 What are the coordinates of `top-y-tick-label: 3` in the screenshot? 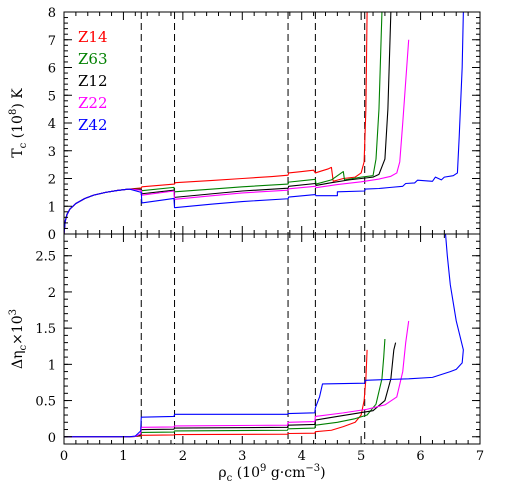 It's located at (52, 152).